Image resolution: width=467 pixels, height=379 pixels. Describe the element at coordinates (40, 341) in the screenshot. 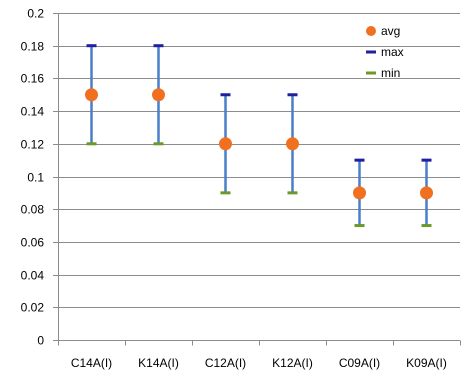

I see `y-tick-label: 0` at that location.